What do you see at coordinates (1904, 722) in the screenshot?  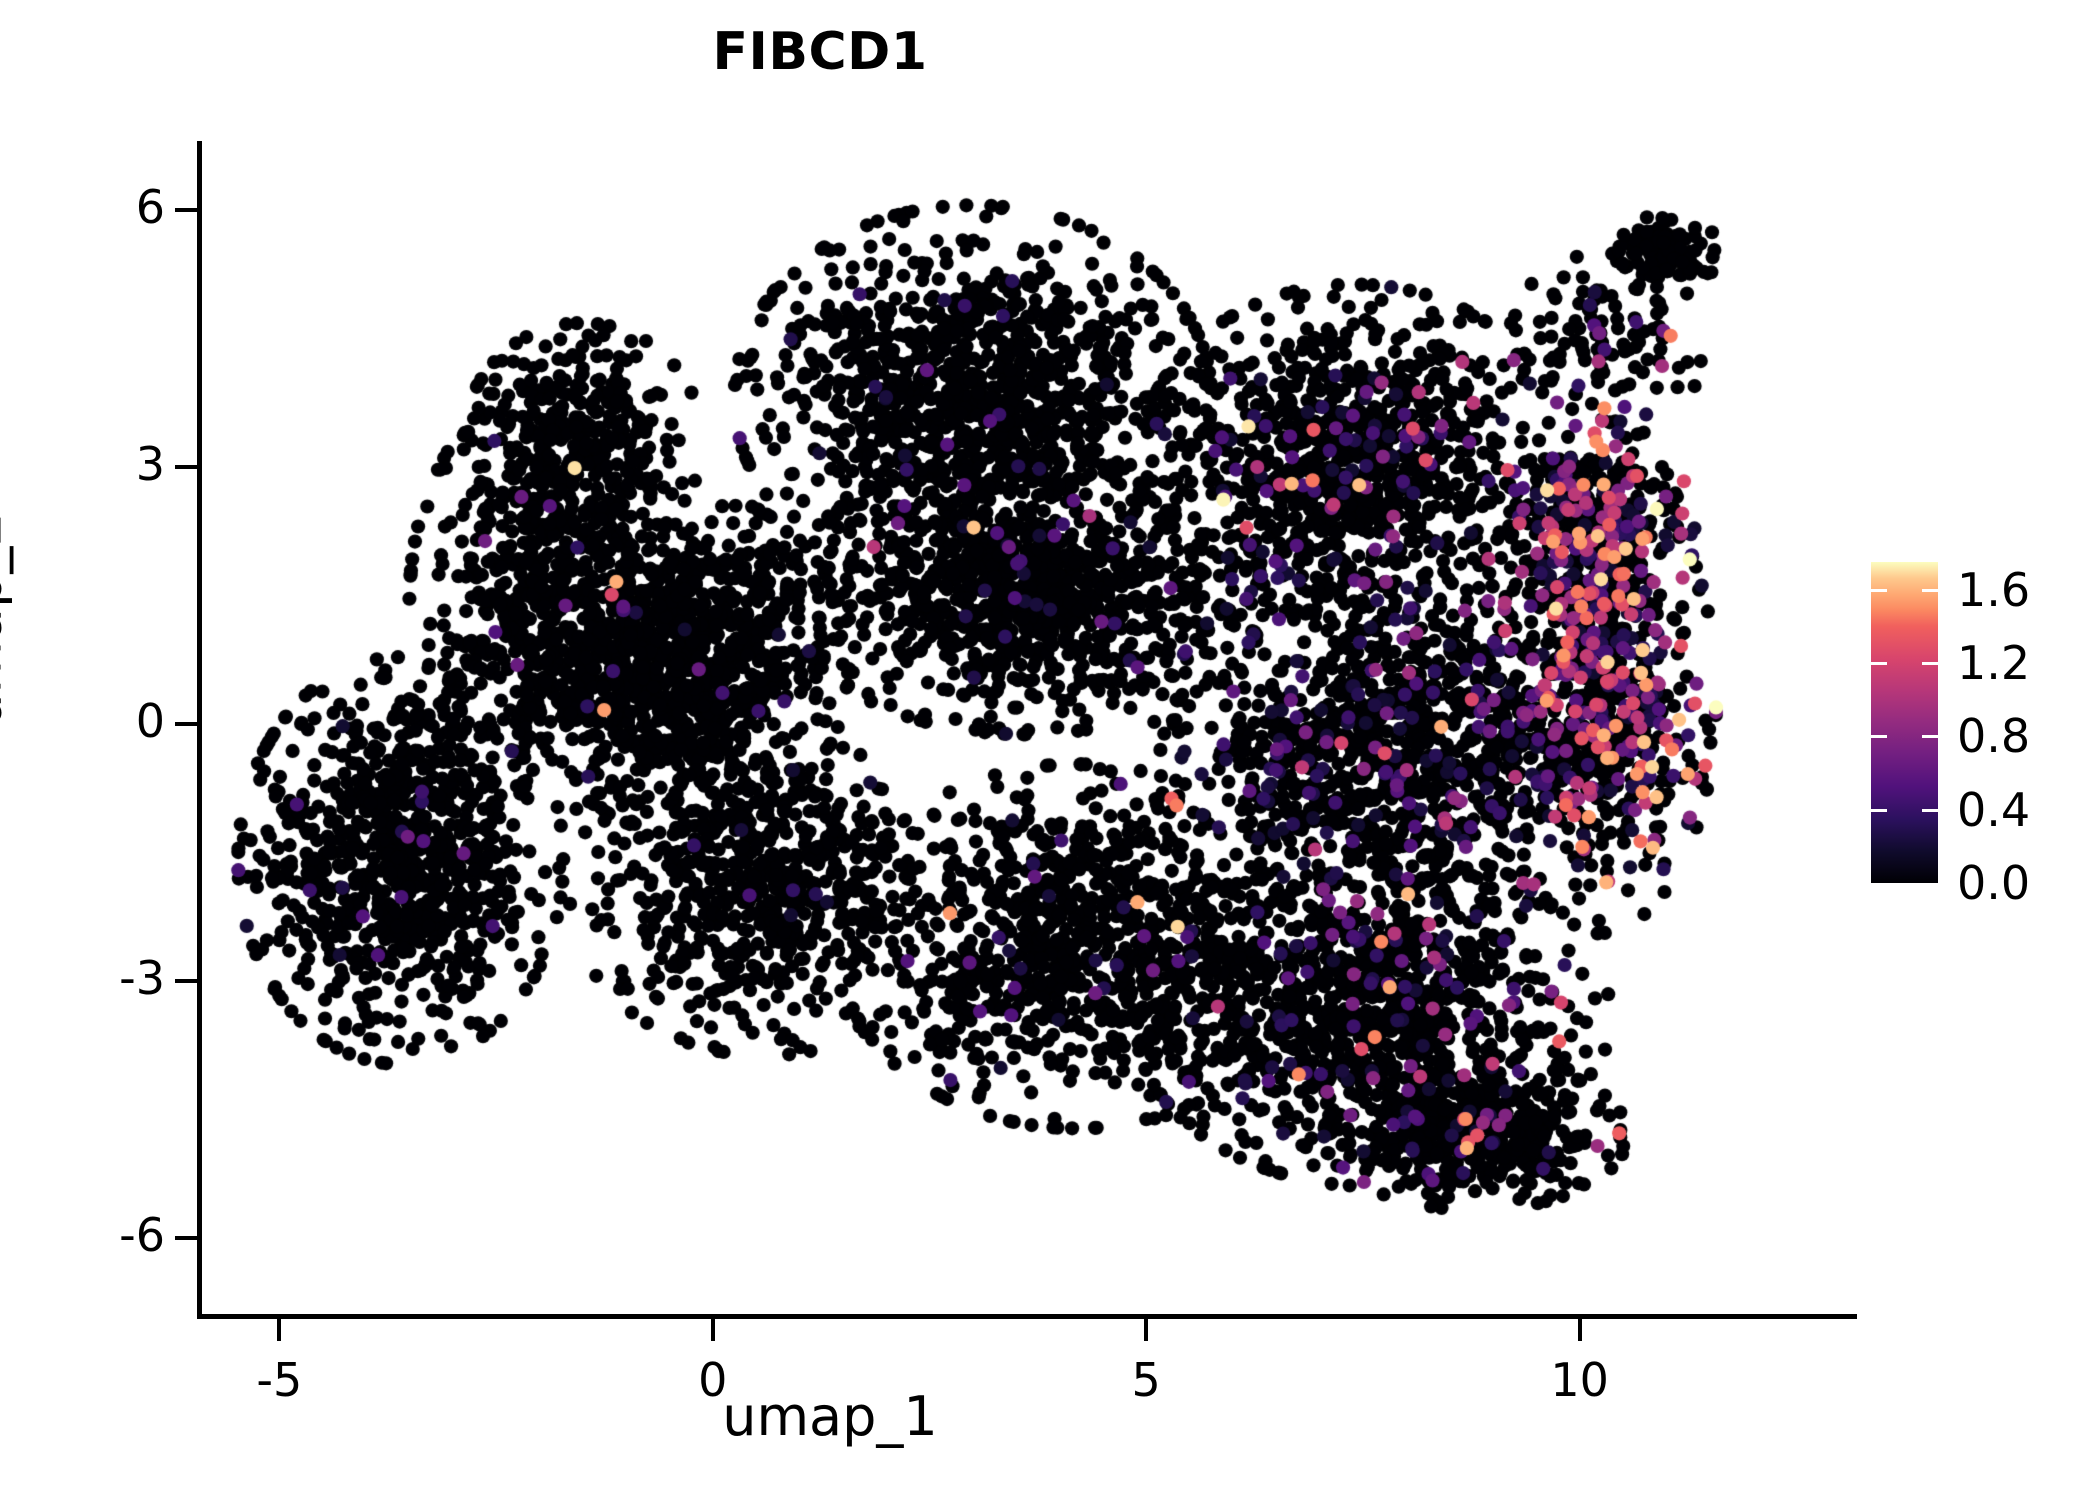 I see `colorbar-gradient` at bounding box center [1904, 722].